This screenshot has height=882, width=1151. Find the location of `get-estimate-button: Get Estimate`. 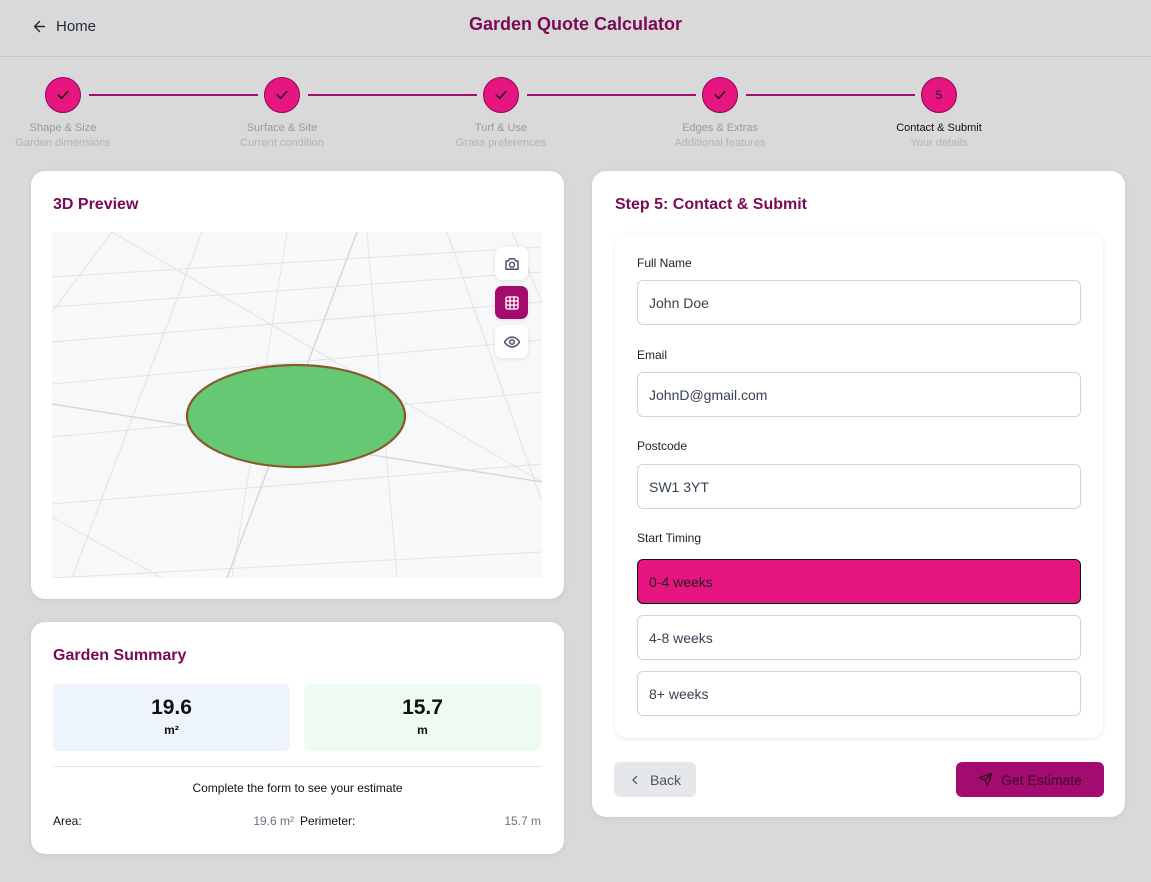

get-estimate-button: Get Estimate is located at coordinates (1030, 779).